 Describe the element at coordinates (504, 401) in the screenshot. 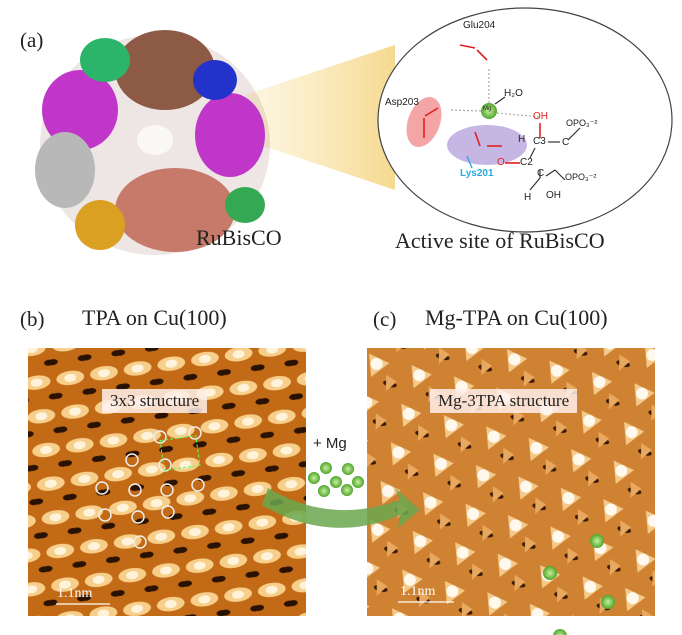

I see `panel-c-box-label: Mg-3TPA structure` at that location.